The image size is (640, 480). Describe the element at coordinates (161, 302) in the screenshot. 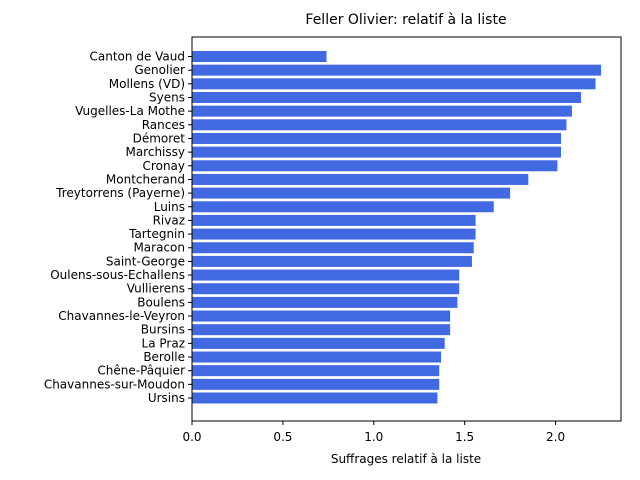

I see `y-tick-label: Boulens` at that location.